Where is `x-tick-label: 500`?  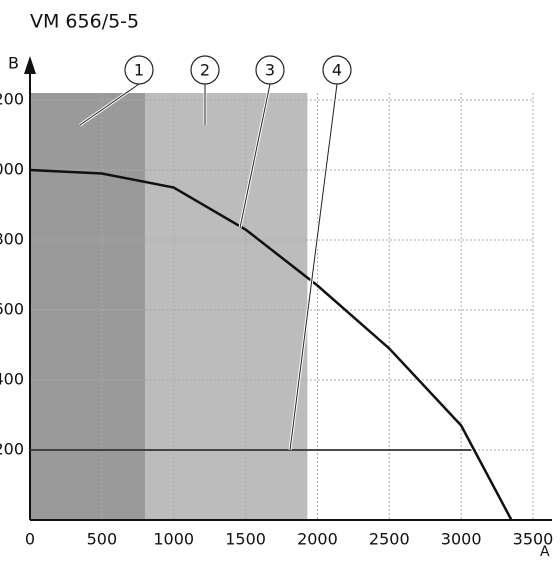
x-tick-label: 500 is located at coordinates (102, 539).